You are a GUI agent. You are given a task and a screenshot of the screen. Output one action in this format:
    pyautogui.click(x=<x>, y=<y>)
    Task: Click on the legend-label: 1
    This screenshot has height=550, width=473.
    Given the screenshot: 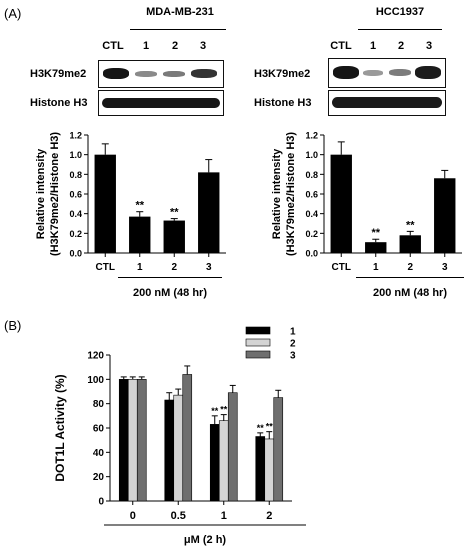 What is the action you would take?
    pyautogui.click(x=293, y=332)
    